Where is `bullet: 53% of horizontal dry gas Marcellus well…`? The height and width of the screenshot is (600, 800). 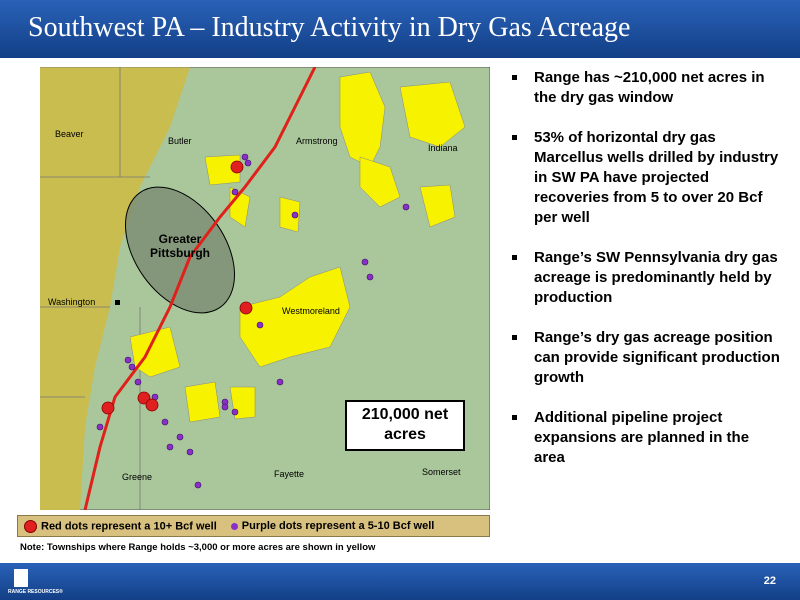
bullet: 53% of horizontal dry gas Marcellus well… is located at coordinates (645, 178).